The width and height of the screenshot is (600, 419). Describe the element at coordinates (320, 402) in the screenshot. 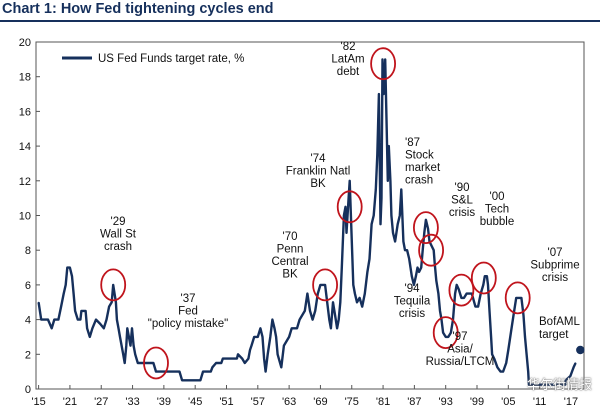

I see `x-tick-label: '69` at that location.